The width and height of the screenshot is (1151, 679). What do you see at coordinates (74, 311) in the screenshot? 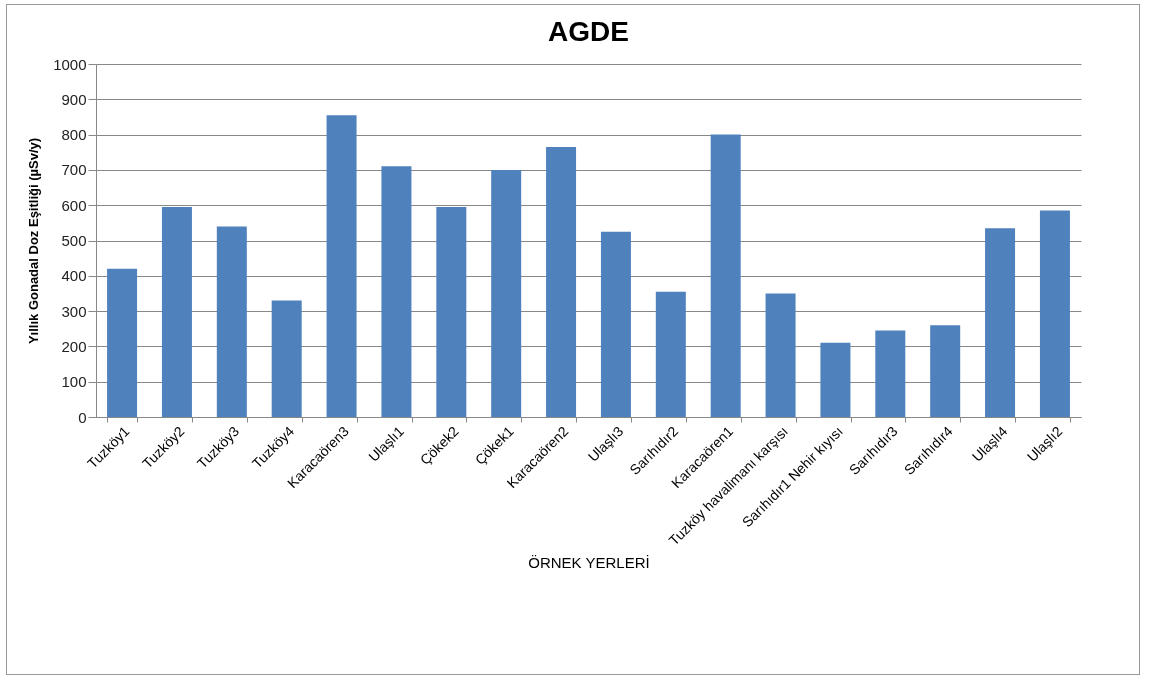
I see `y-tick-label: 300` at bounding box center [74, 311].